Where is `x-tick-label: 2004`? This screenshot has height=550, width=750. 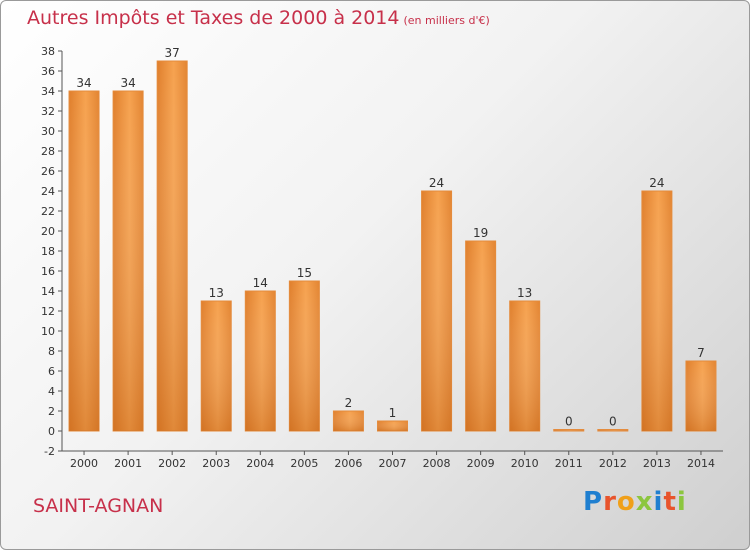
x-tick-label: 2004 is located at coordinates (260, 463).